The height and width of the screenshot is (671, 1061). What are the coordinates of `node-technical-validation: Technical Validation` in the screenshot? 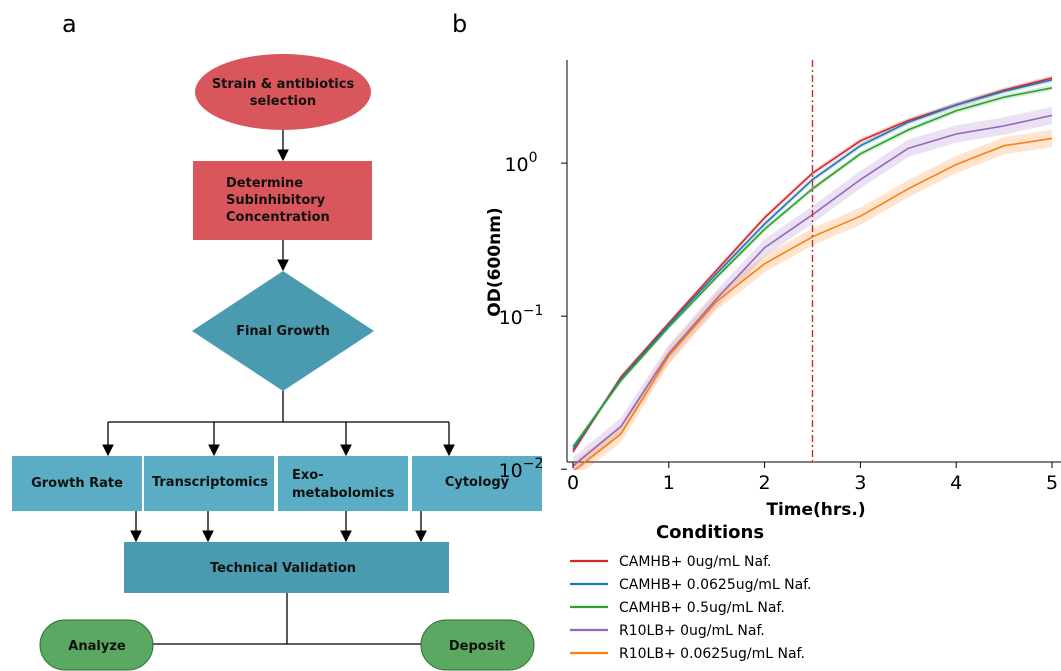 It's located at (286, 567).